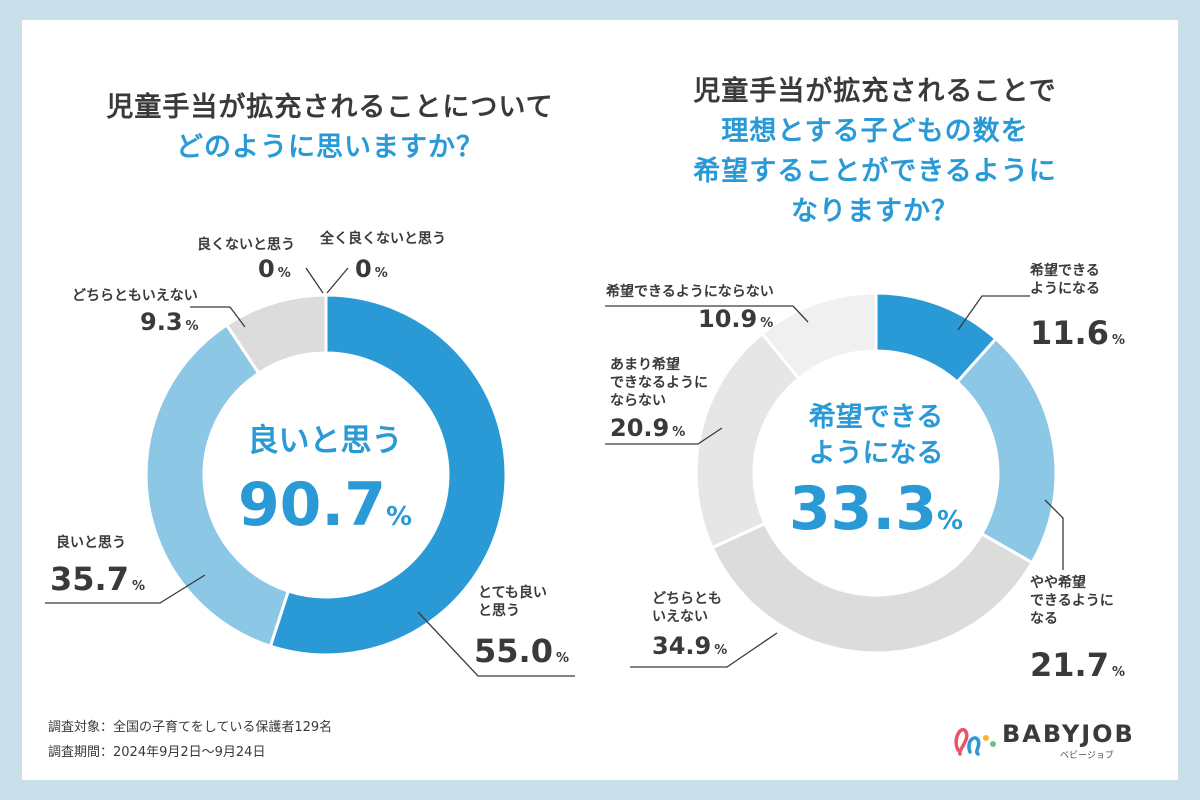 The width and height of the screenshot is (1200, 800). What do you see at coordinates (687, 599) in the screenshot?
I see `right-label-neutral-line1: どちらとも` at bounding box center [687, 599].